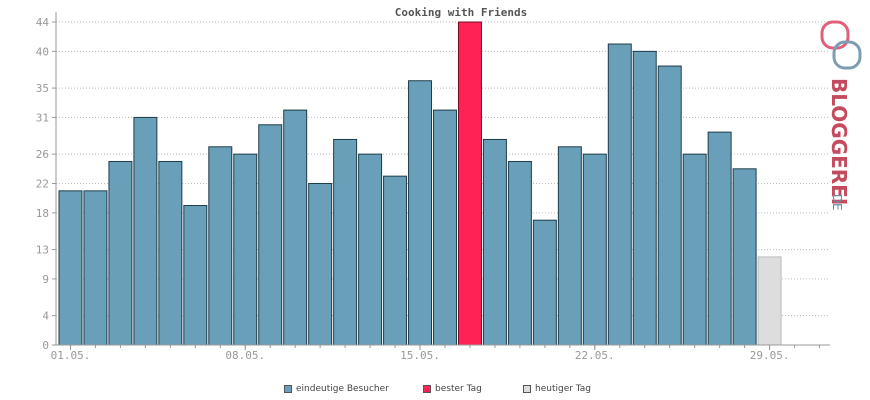  I want to click on bloggerei-logo: BLOGGEREI .DE, so click(841, 118).